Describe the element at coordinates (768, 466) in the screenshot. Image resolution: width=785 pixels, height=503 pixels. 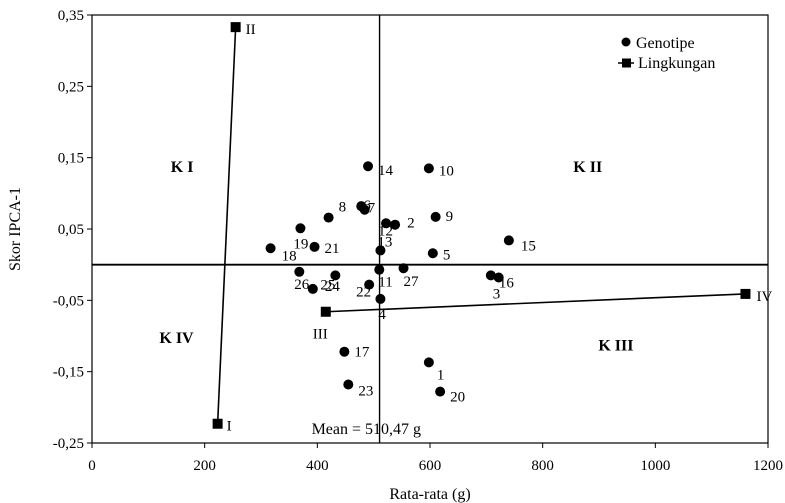
I see `x-tick-label: 1200` at that location.